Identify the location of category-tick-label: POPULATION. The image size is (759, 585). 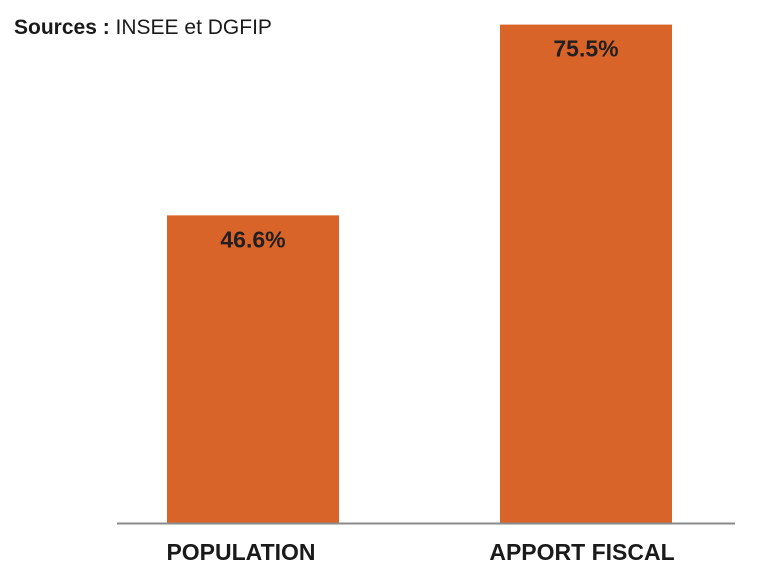
(240, 552).